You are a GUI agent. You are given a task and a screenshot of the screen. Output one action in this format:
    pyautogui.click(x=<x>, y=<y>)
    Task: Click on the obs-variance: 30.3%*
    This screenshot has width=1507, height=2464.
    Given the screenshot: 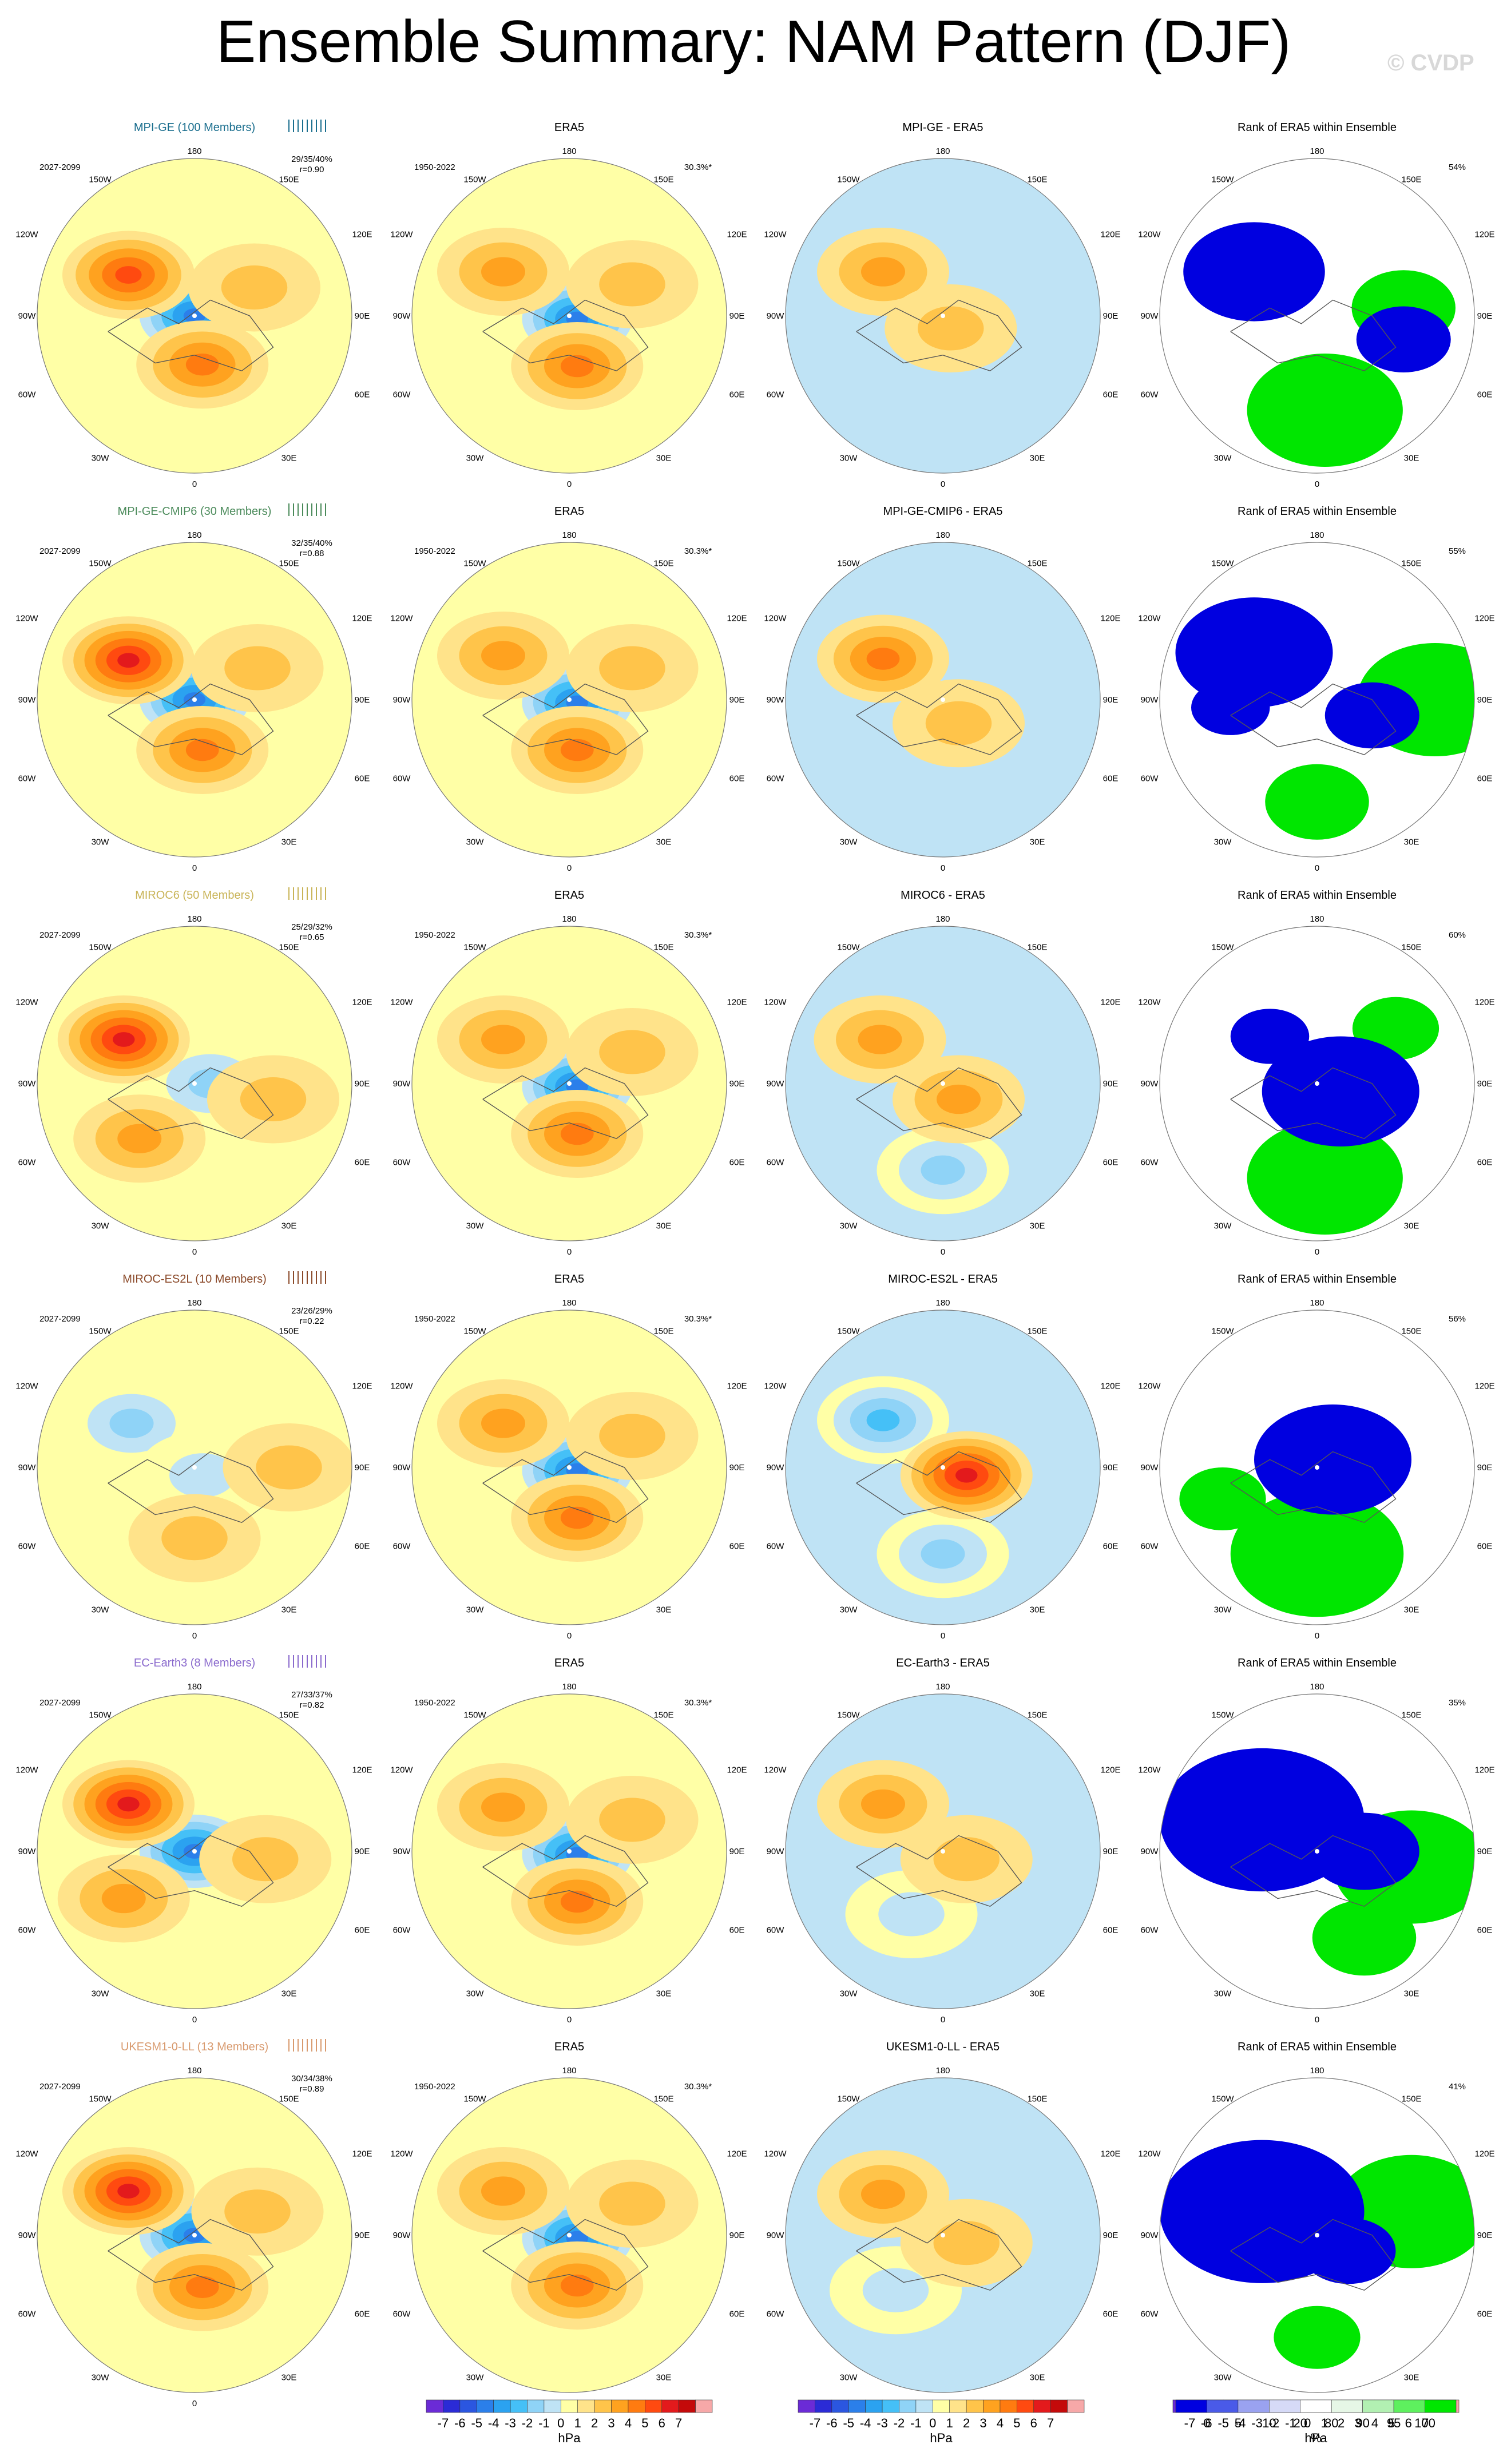 What is the action you would take?
    pyautogui.click(x=698, y=2087)
    